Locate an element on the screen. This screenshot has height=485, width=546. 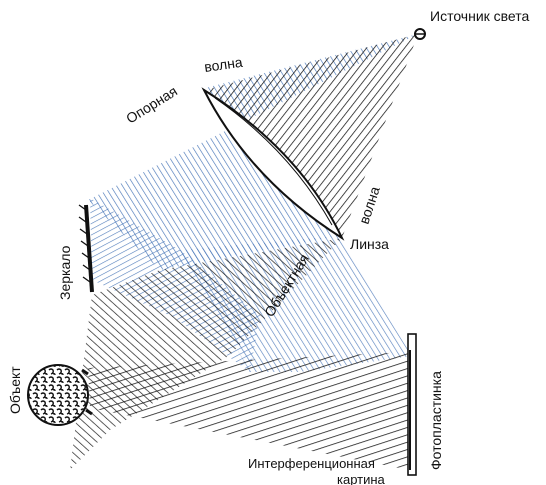
mirror-surface is located at coordinates (89, 248).